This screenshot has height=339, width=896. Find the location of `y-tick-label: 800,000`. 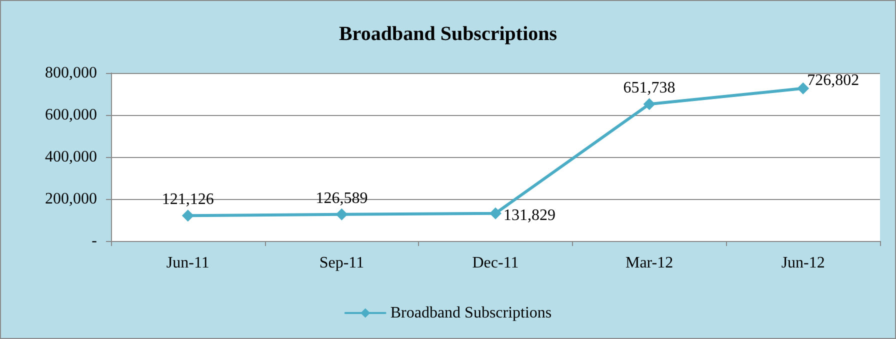

y-tick-label: 800,000 is located at coordinates (71, 73).